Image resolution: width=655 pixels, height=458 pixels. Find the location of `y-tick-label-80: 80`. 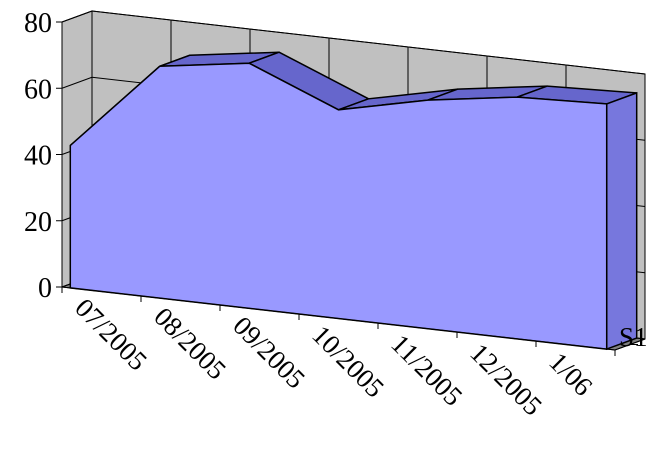

y-tick-label-80: 80 is located at coordinates (38, 23).